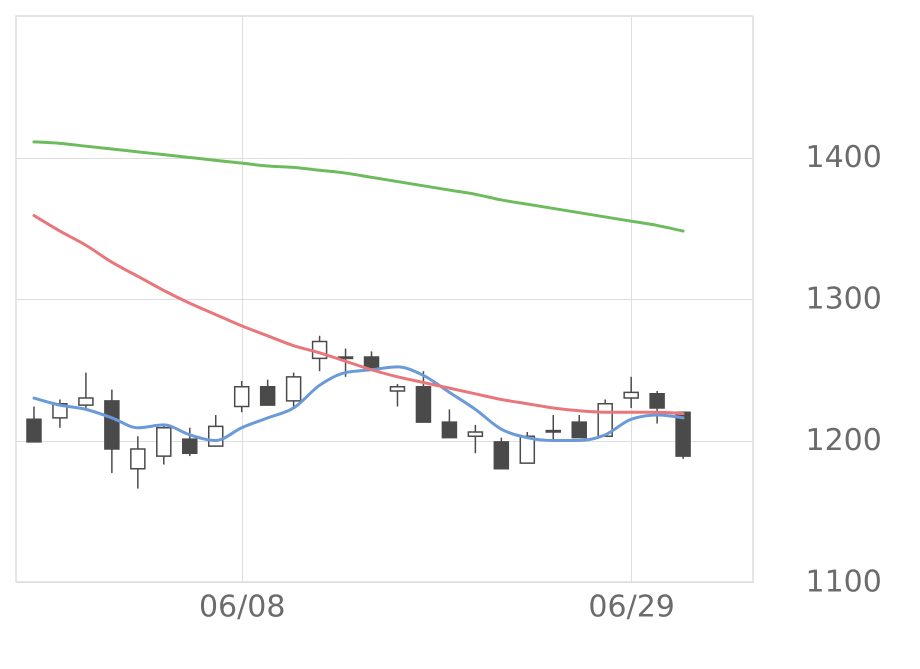 Image resolution: width=920 pixels, height=669 pixels. I want to click on line-series, so click(358, 186).